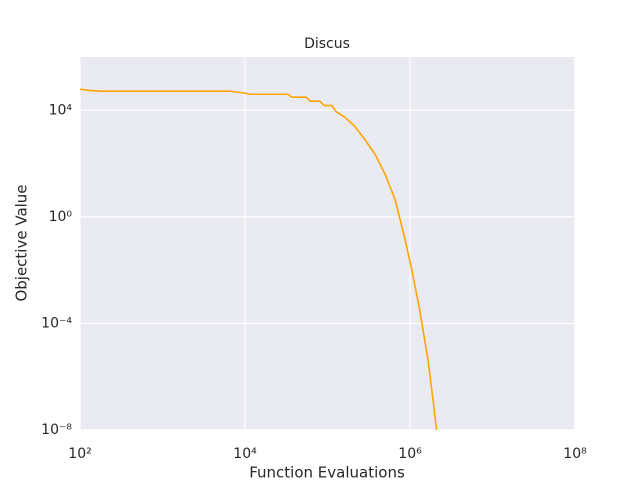 This screenshot has height=480, width=640. Describe the element at coordinates (61, 217) in the screenshot. I see `y-tick-label: 10⁰` at that location.